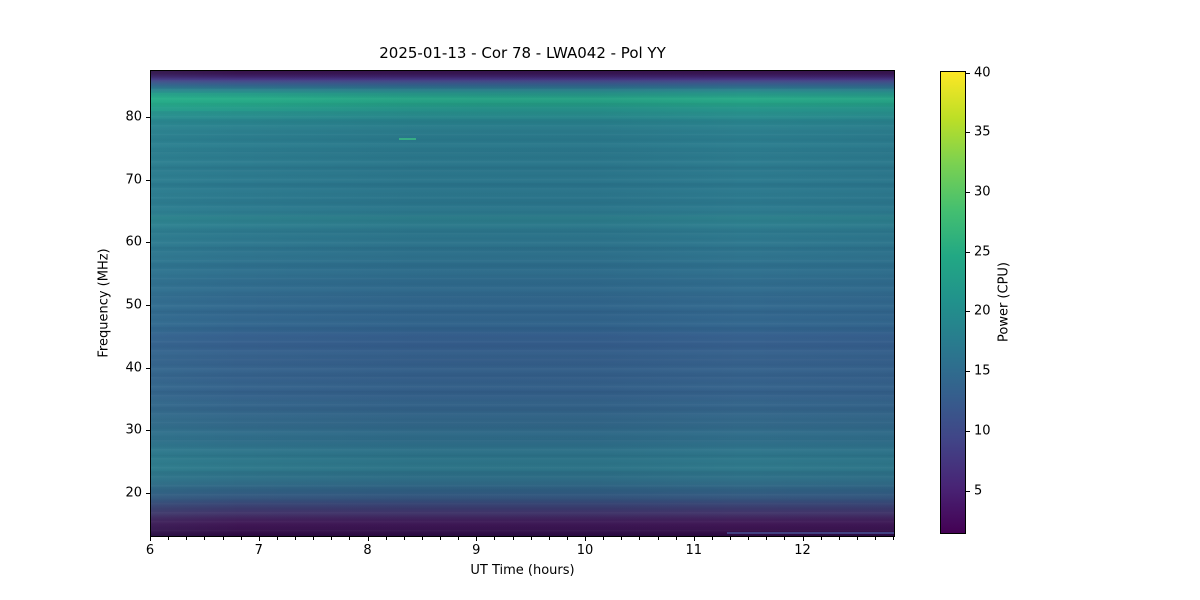 This screenshot has width=1200, height=600. Describe the element at coordinates (802, 550) in the screenshot. I see `x-tick-label: 12` at that location.